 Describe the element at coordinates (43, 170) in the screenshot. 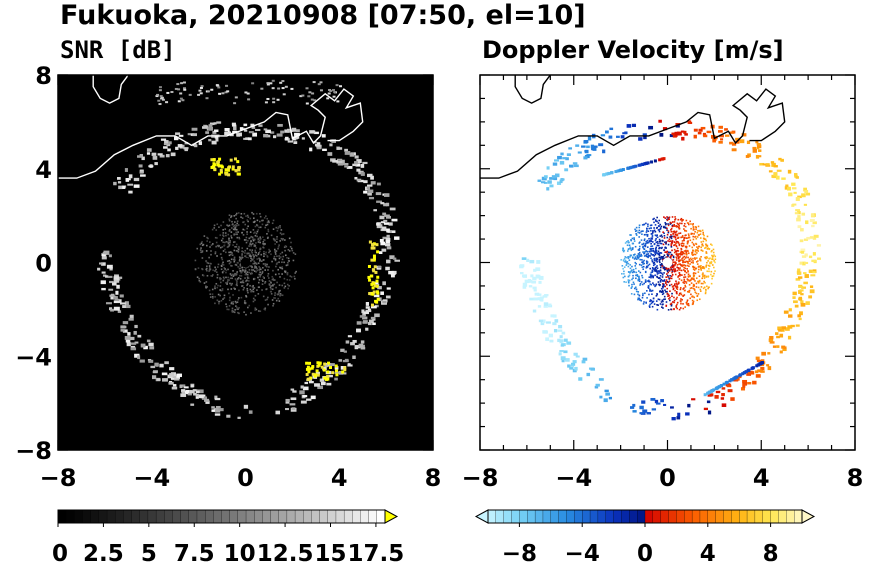

I see `snr-y-tick-label: 4` at that location.